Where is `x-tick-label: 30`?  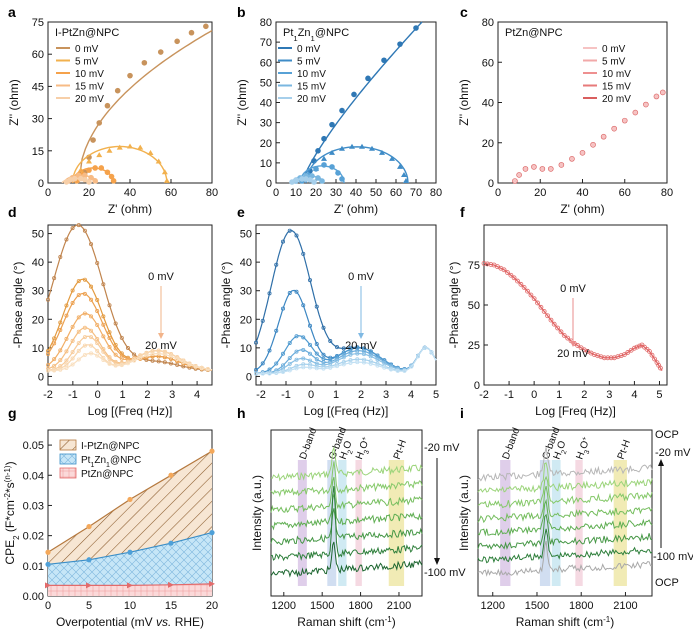
x-tick-label: 30 is located at coordinates (336, 193).